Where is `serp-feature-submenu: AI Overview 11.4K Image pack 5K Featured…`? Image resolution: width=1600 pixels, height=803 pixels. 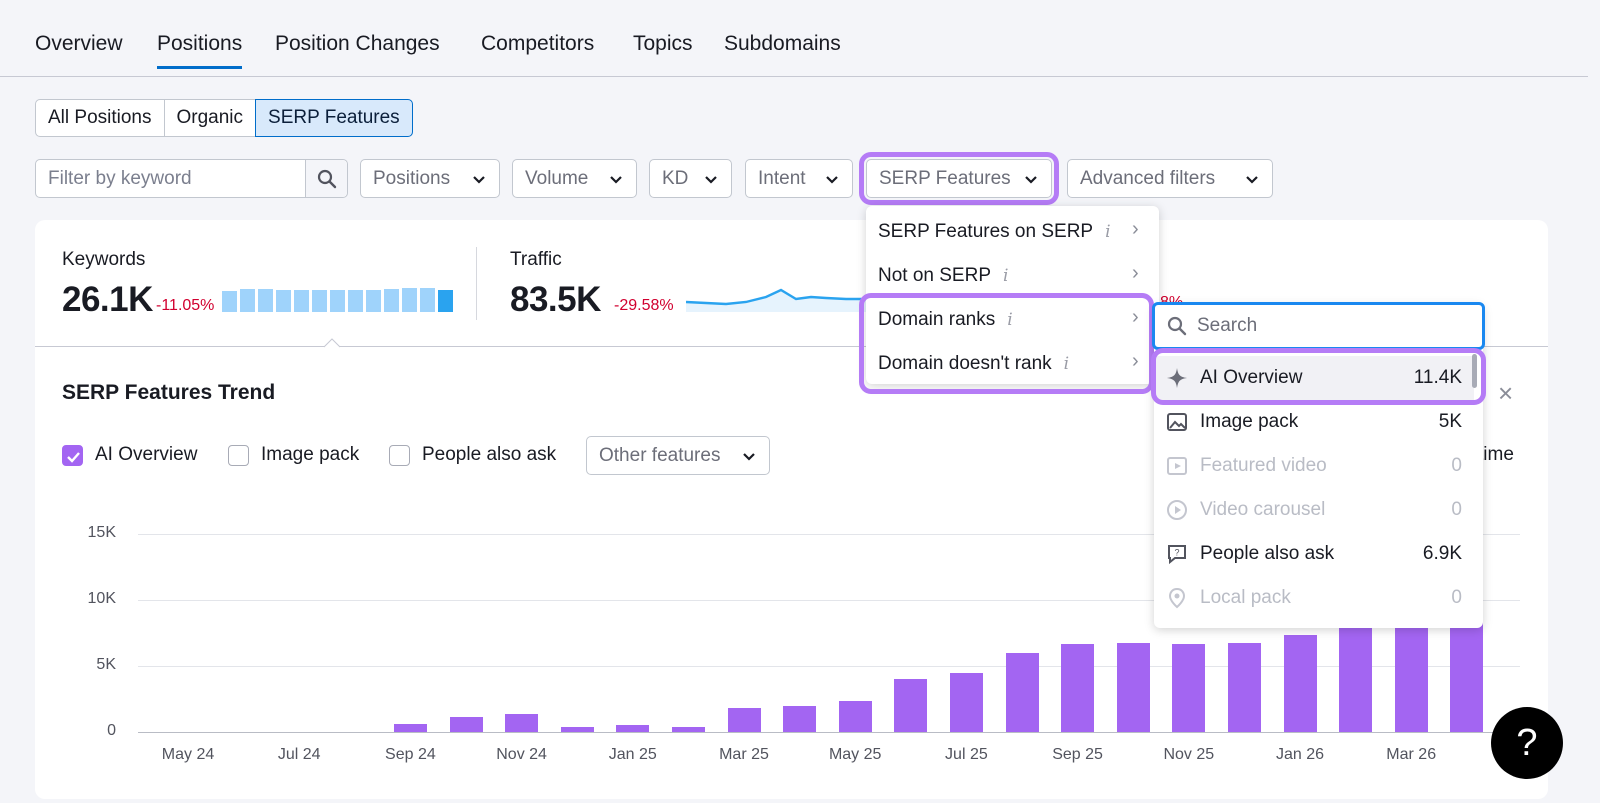 serp-feature-submenu: AI Overview 11.4K Image pack 5K Featured… is located at coordinates (1318, 465).